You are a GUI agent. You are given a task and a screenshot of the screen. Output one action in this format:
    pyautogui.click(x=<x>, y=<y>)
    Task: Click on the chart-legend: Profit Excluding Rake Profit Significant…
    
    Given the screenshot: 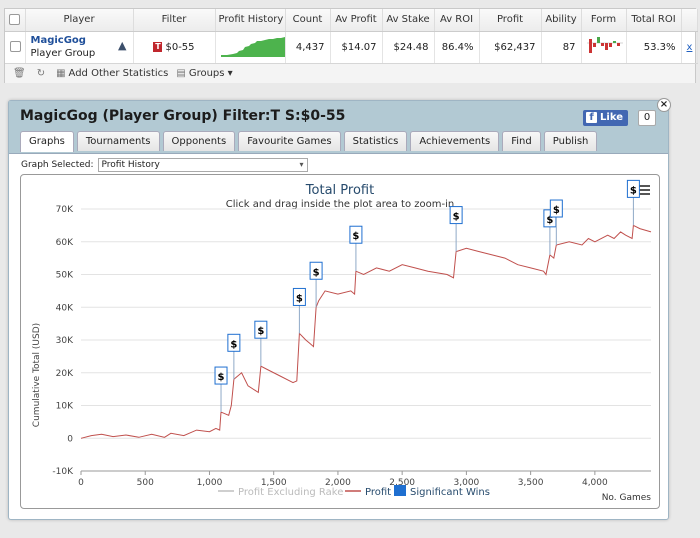 What is the action you would take?
    pyautogui.click(x=354, y=491)
    